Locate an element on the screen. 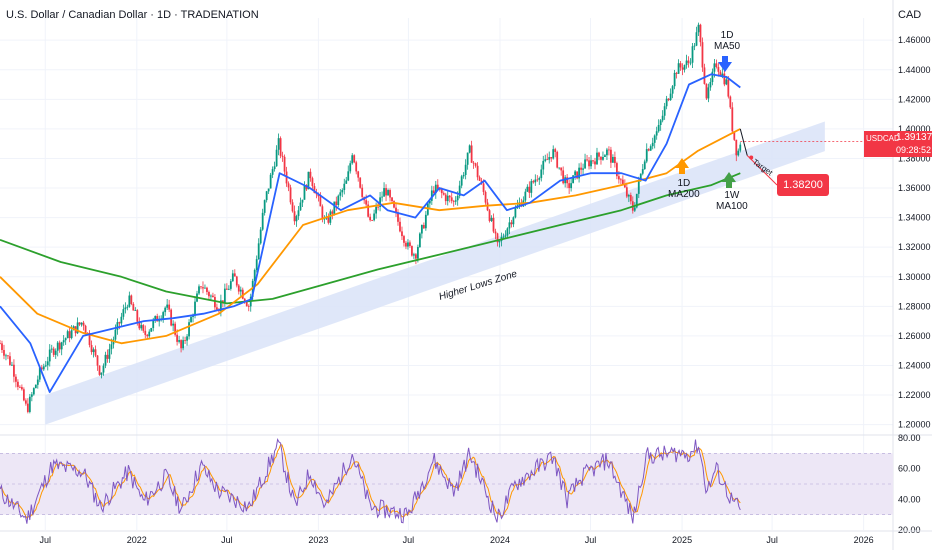  price-axis-tick: 1.26000 is located at coordinates (914, 336).